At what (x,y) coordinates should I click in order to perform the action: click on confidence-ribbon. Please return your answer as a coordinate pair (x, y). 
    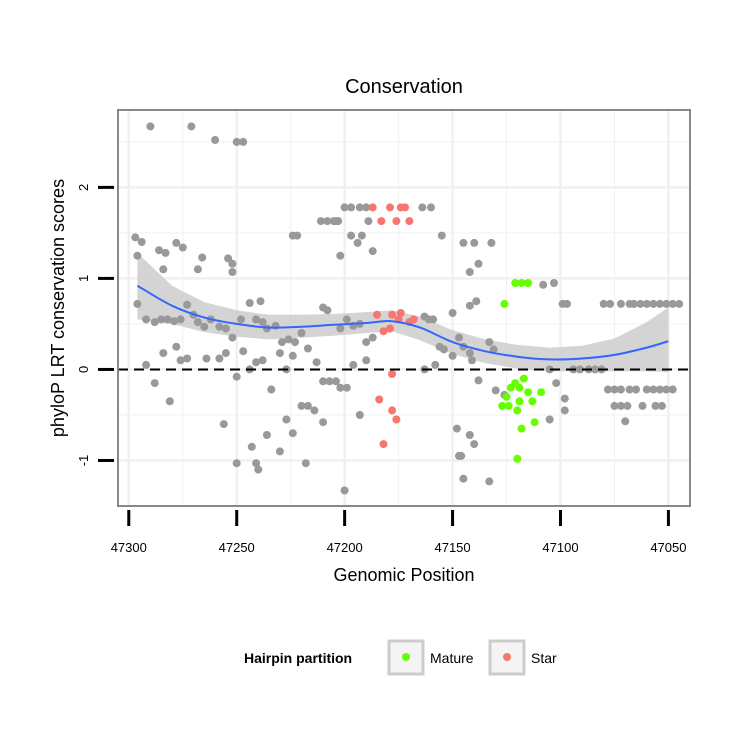
    Looking at the image, I should click on (403, 312).